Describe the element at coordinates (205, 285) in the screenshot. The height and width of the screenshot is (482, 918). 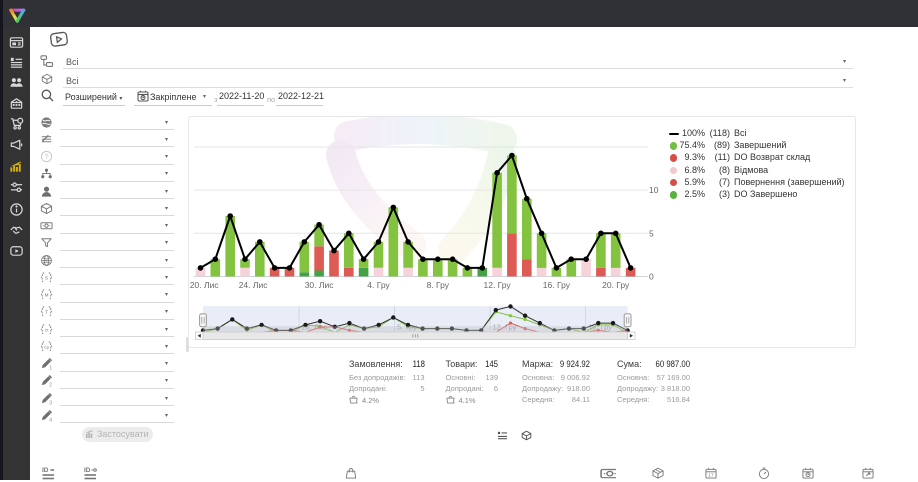
I see `svg-text: 20. Лис` at that location.